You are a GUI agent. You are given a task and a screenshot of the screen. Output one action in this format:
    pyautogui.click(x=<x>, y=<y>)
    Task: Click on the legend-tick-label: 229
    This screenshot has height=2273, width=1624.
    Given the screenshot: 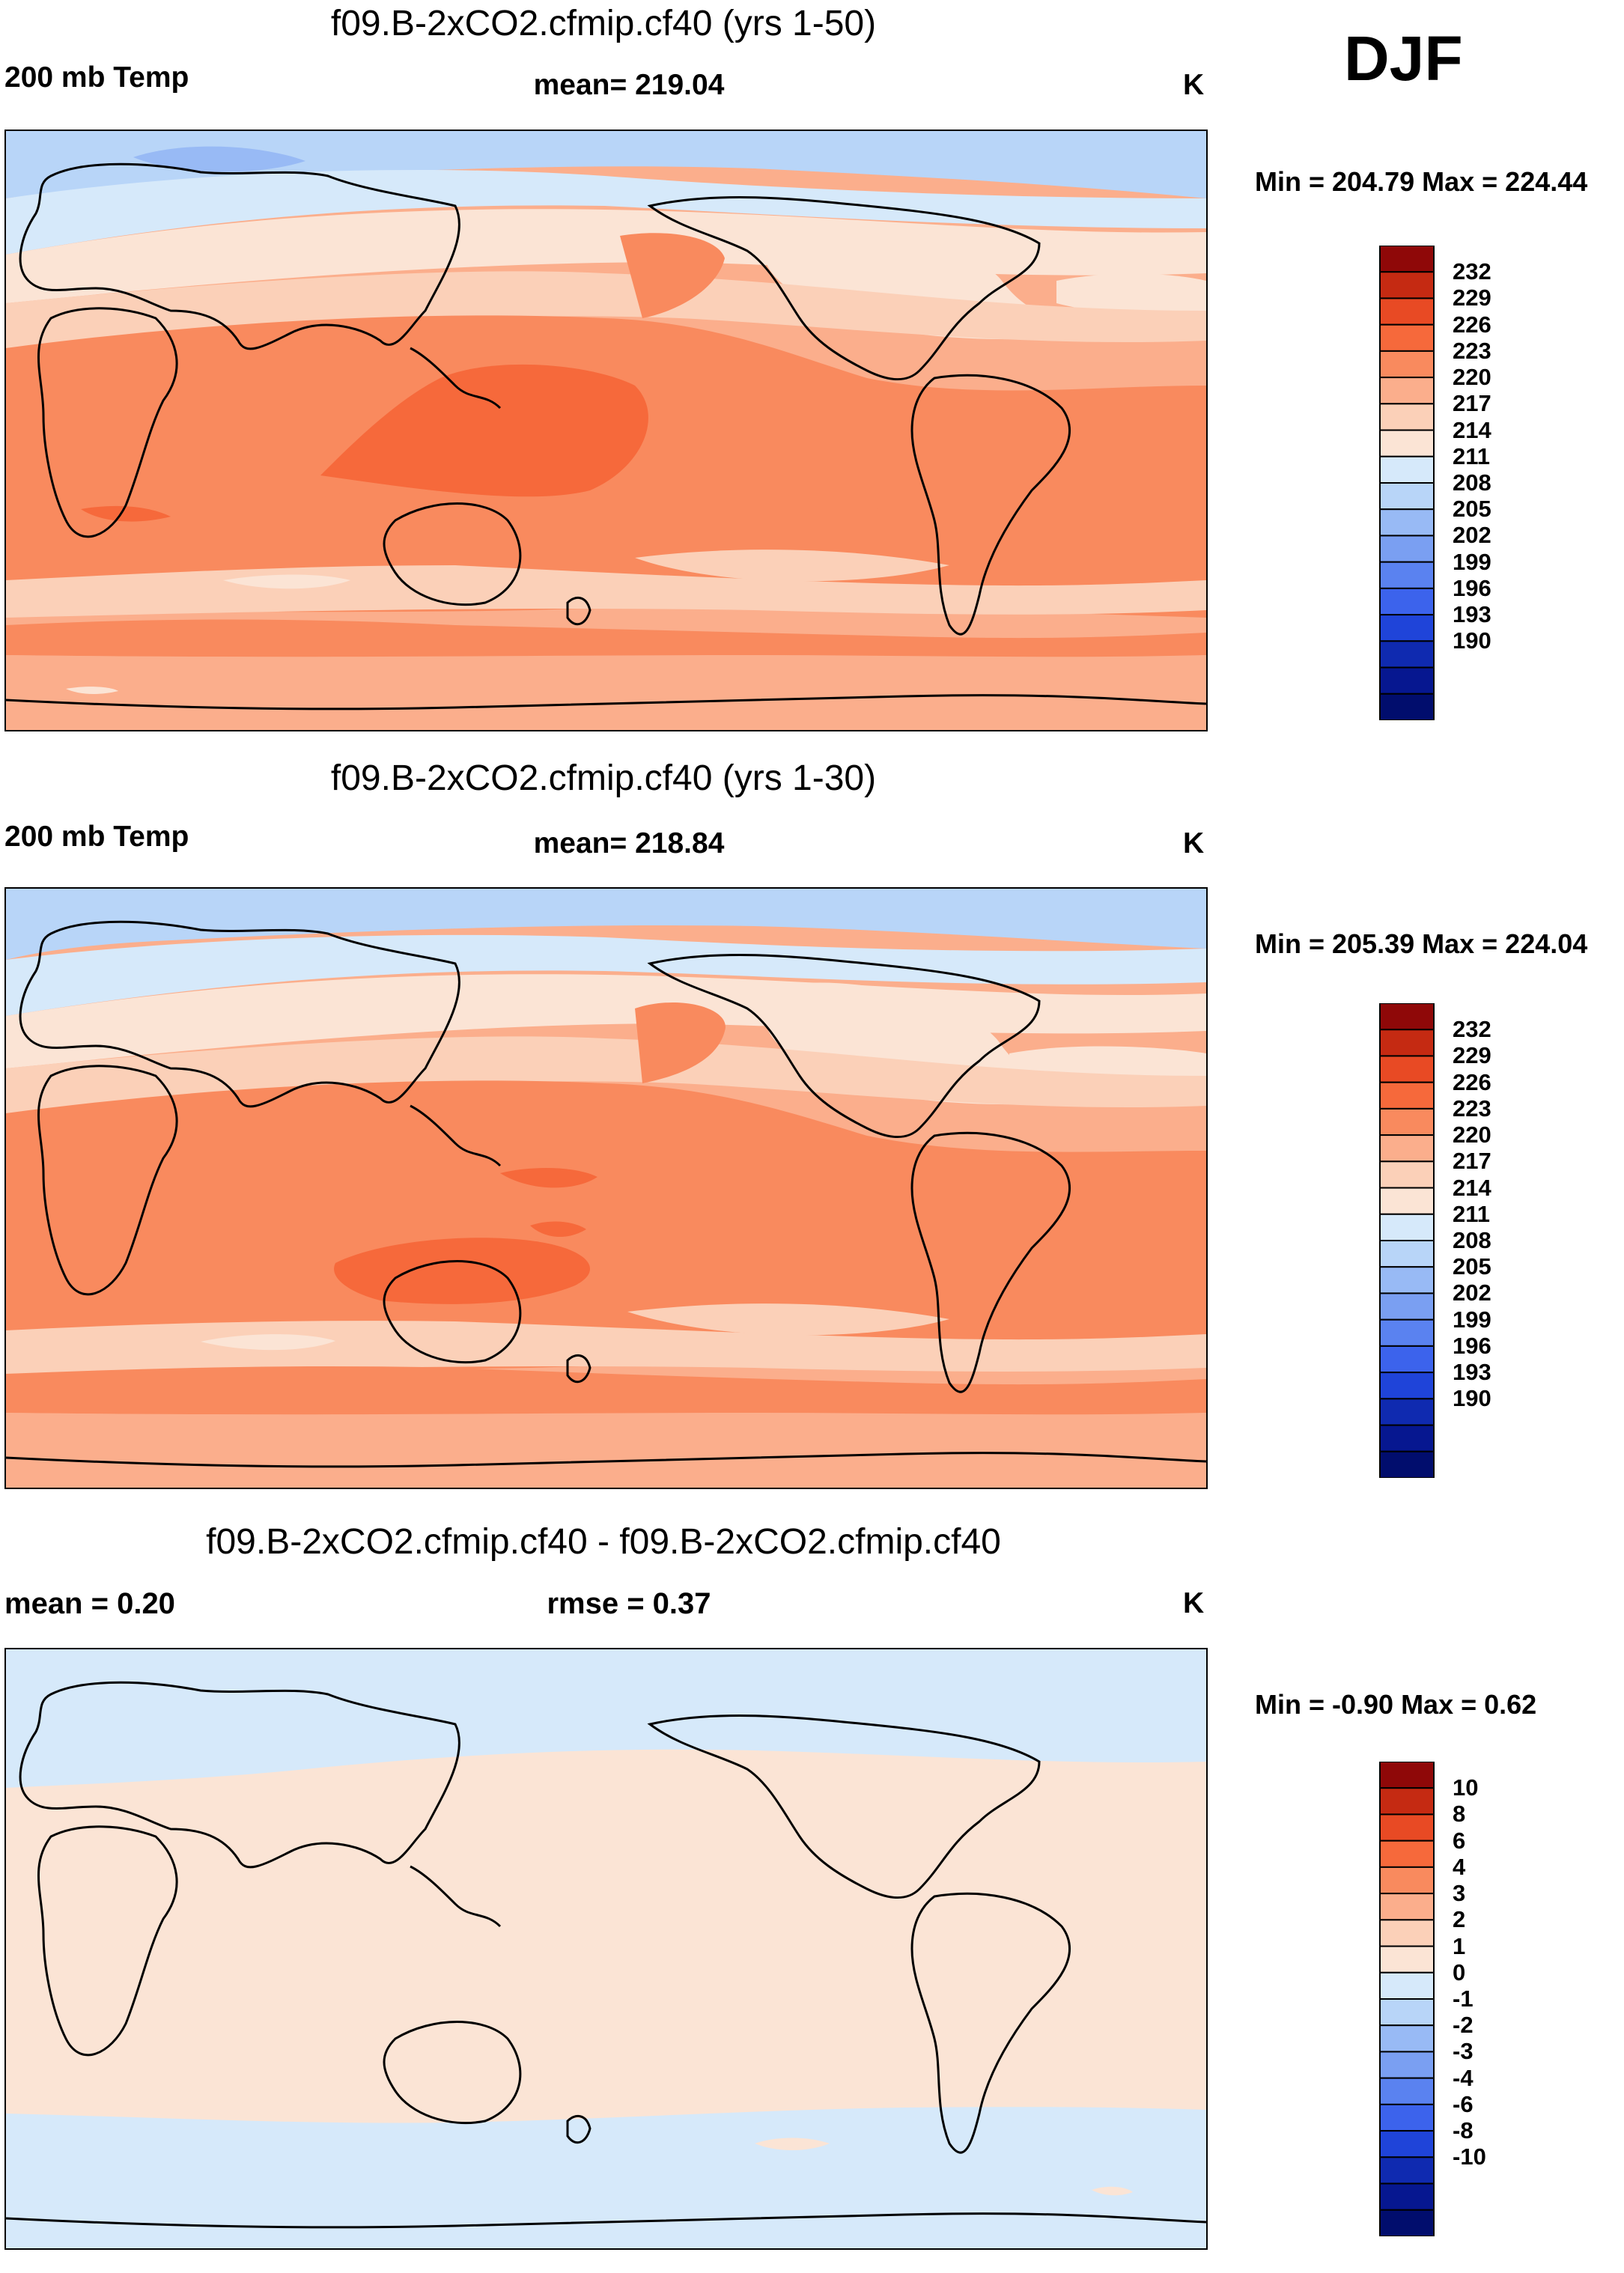 What is the action you would take?
    pyautogui.click(x=1472, y=297)
    